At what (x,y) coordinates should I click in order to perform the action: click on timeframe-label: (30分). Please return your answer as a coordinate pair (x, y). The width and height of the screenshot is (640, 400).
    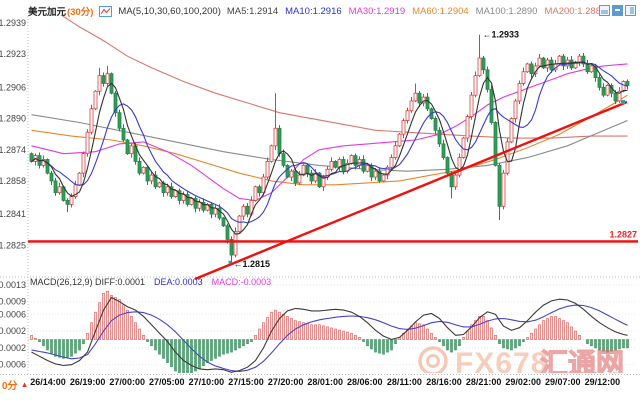
    Looking at the image, I should click on (80, 12).